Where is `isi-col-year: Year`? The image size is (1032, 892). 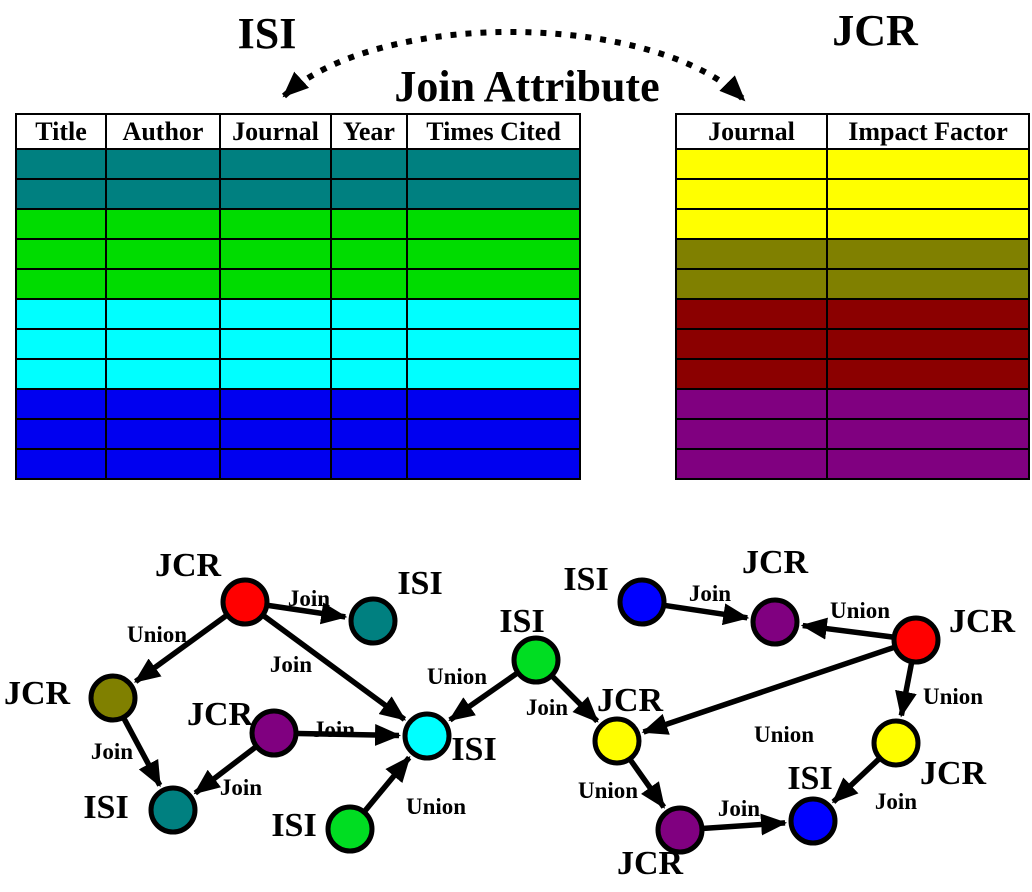 isi-col-year: Year is located at coordinates (369, 131).